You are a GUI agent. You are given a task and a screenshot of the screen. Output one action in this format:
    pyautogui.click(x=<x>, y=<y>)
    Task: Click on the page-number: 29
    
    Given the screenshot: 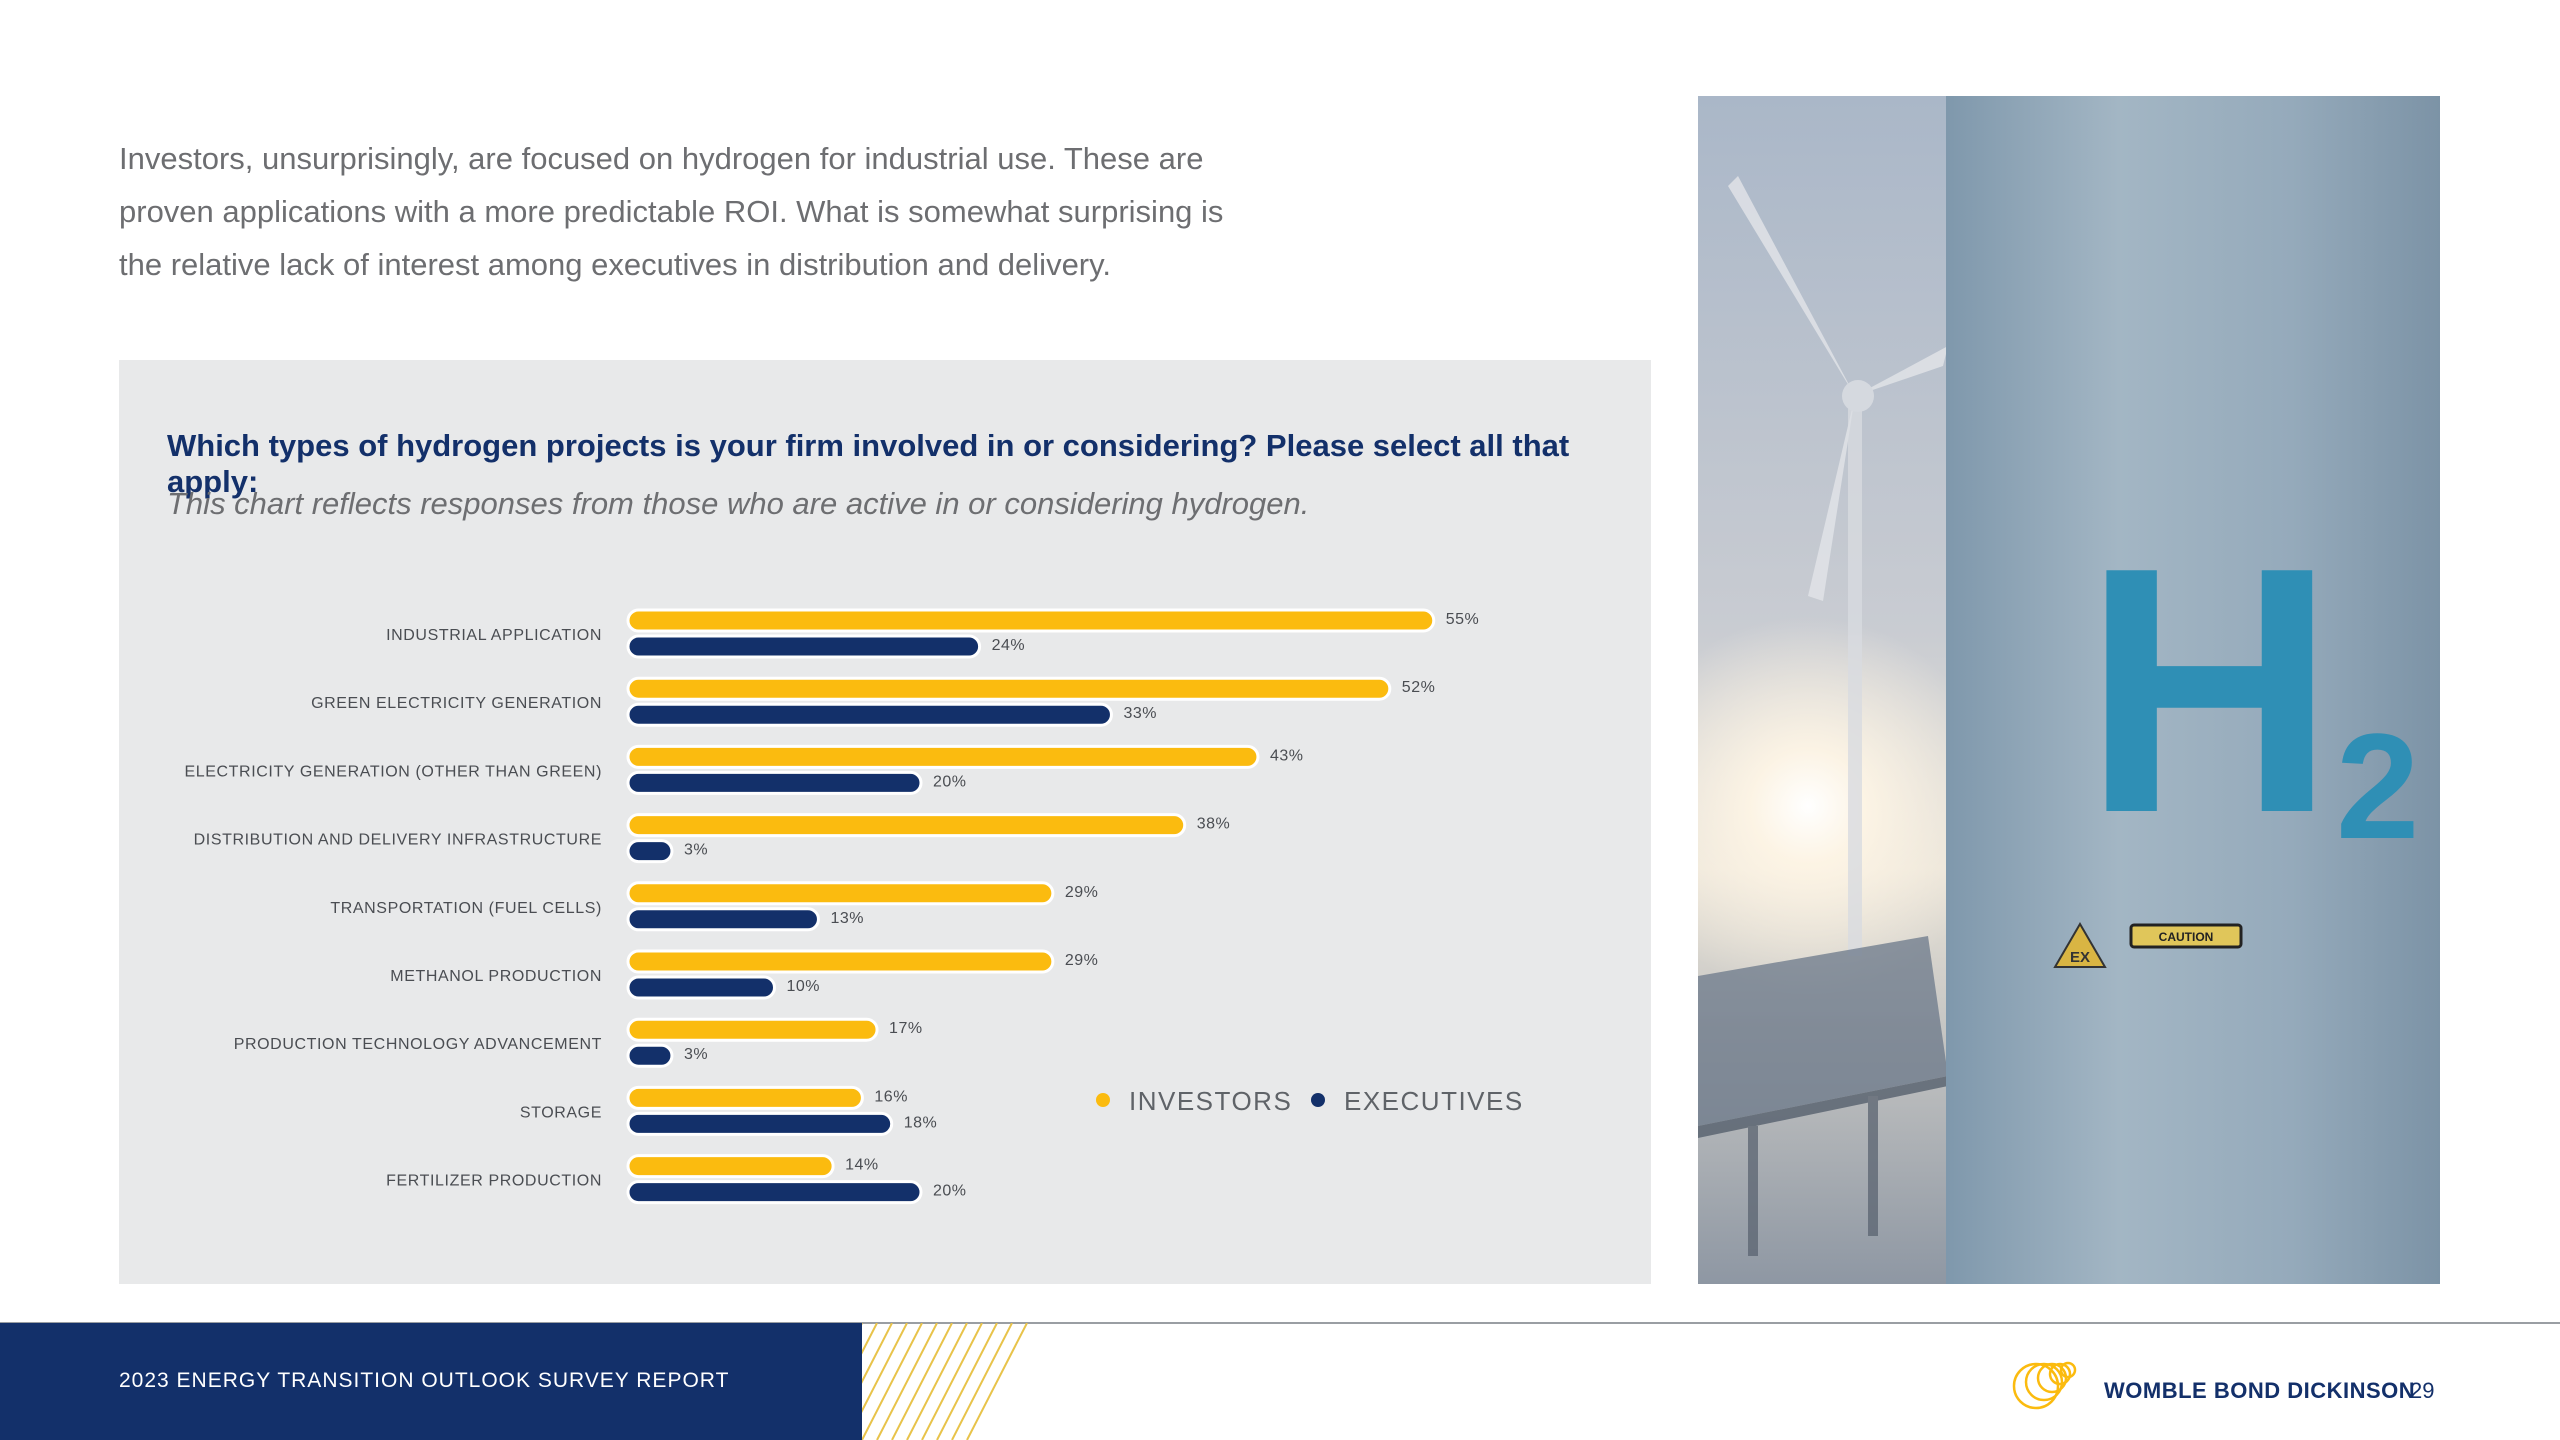 What is the action you would take?
    pyautogui.click(x=2422, y=1390)
    